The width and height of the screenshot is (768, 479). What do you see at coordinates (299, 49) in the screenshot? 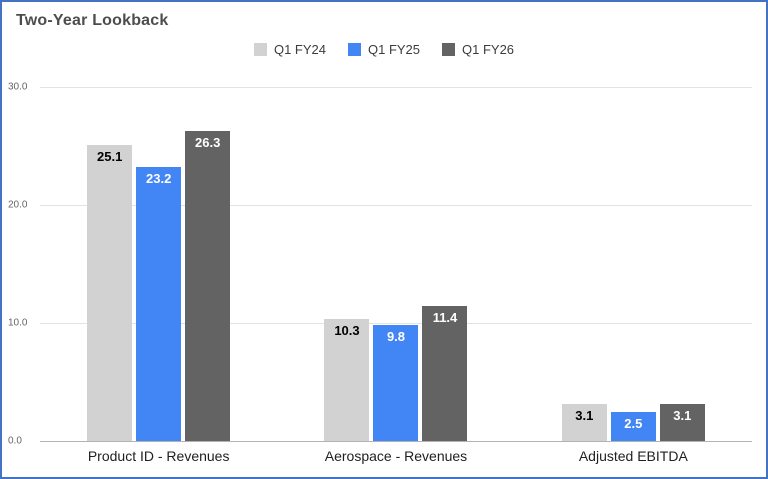
I see `legend-label: Q1 FY24` at bounding box center [299, 49].